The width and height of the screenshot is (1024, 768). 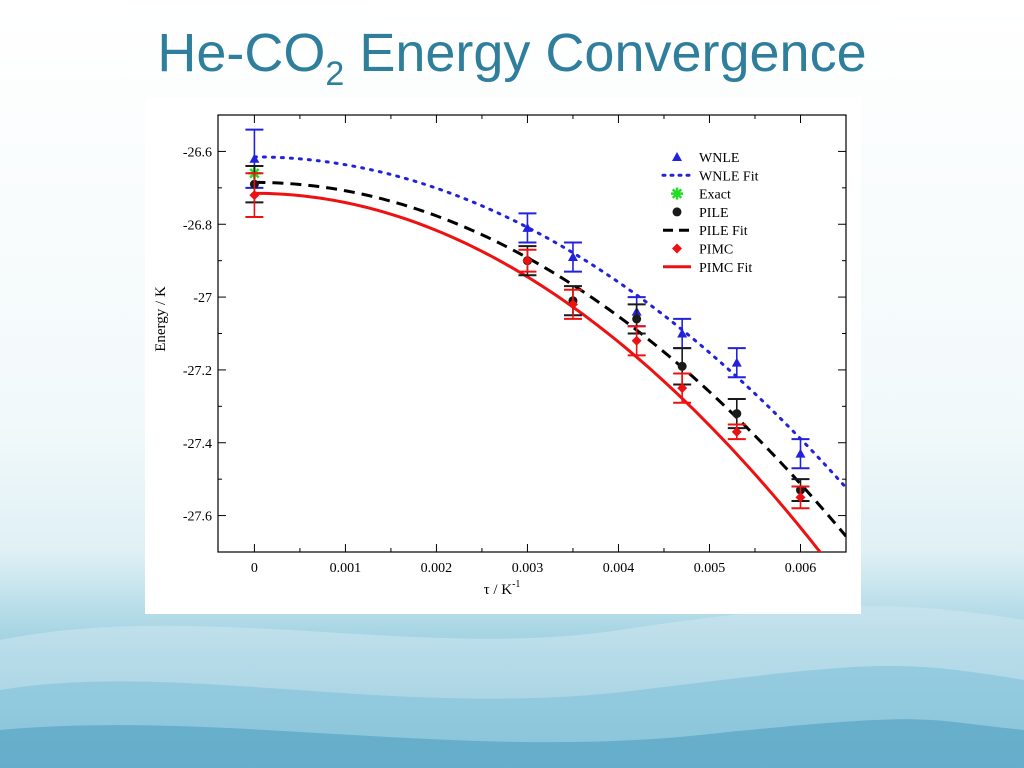 I want to click on x-tick-label: 0.001, so click(x=346, y=568).